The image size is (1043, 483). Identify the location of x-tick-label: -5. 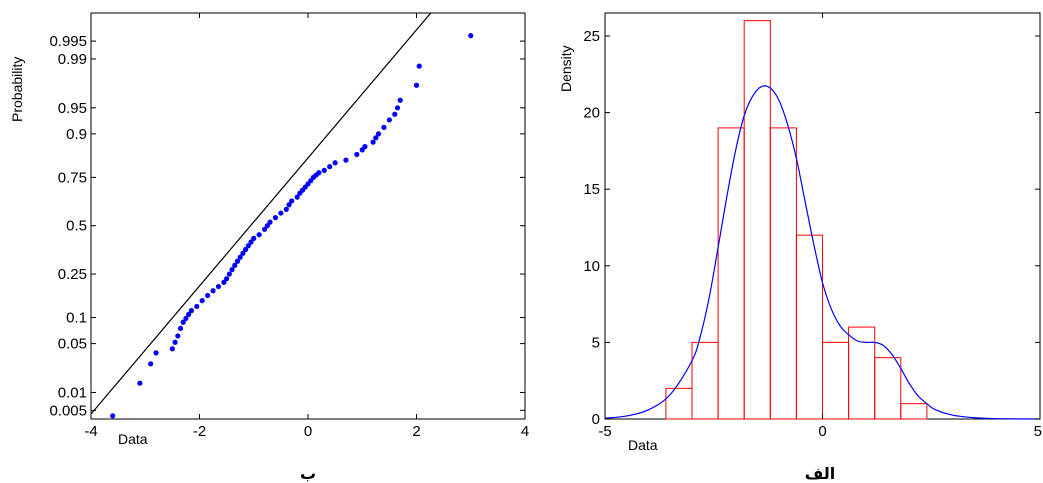
(604, 431).